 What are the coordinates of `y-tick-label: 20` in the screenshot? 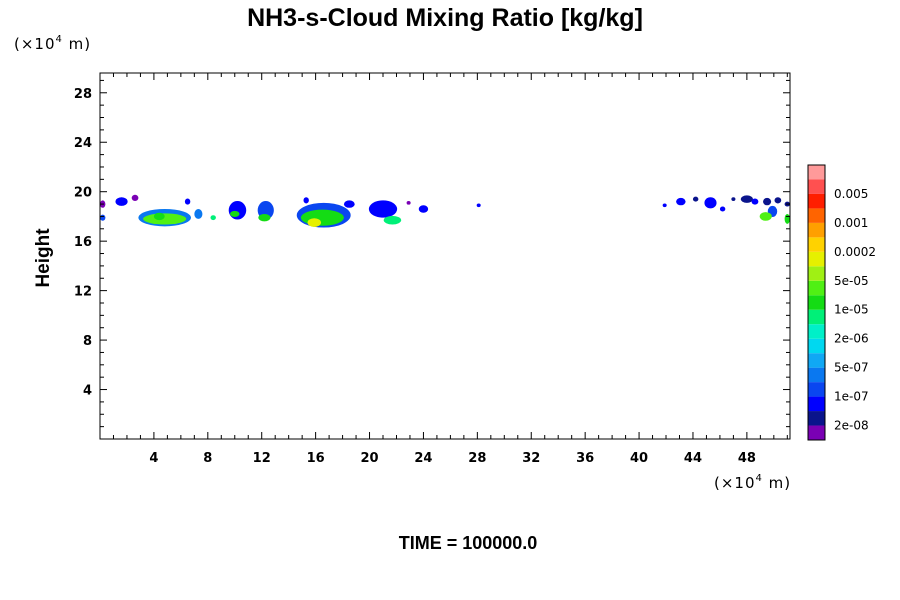 It's located at (83, 193).